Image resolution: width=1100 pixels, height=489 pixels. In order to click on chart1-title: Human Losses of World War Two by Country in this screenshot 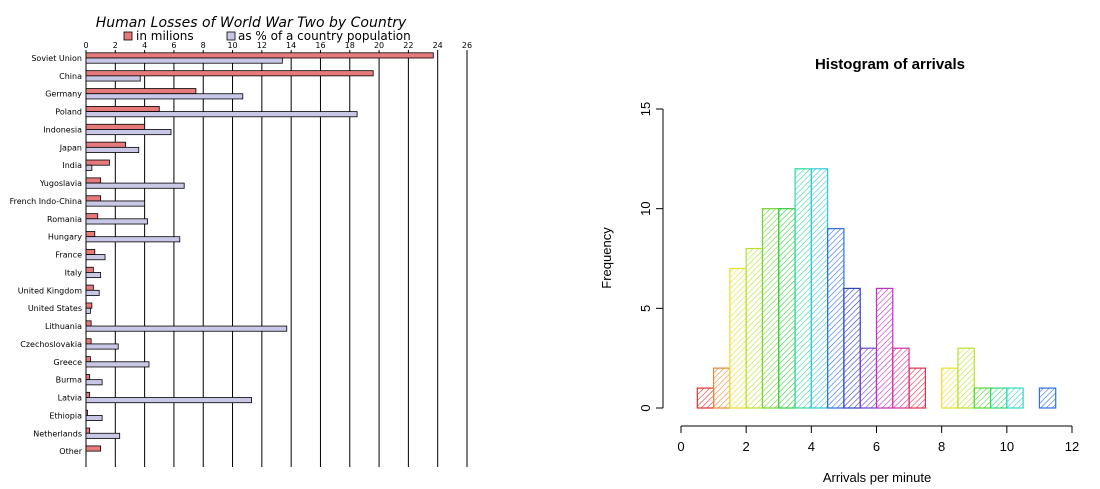, I will do `click(251, 23)`.